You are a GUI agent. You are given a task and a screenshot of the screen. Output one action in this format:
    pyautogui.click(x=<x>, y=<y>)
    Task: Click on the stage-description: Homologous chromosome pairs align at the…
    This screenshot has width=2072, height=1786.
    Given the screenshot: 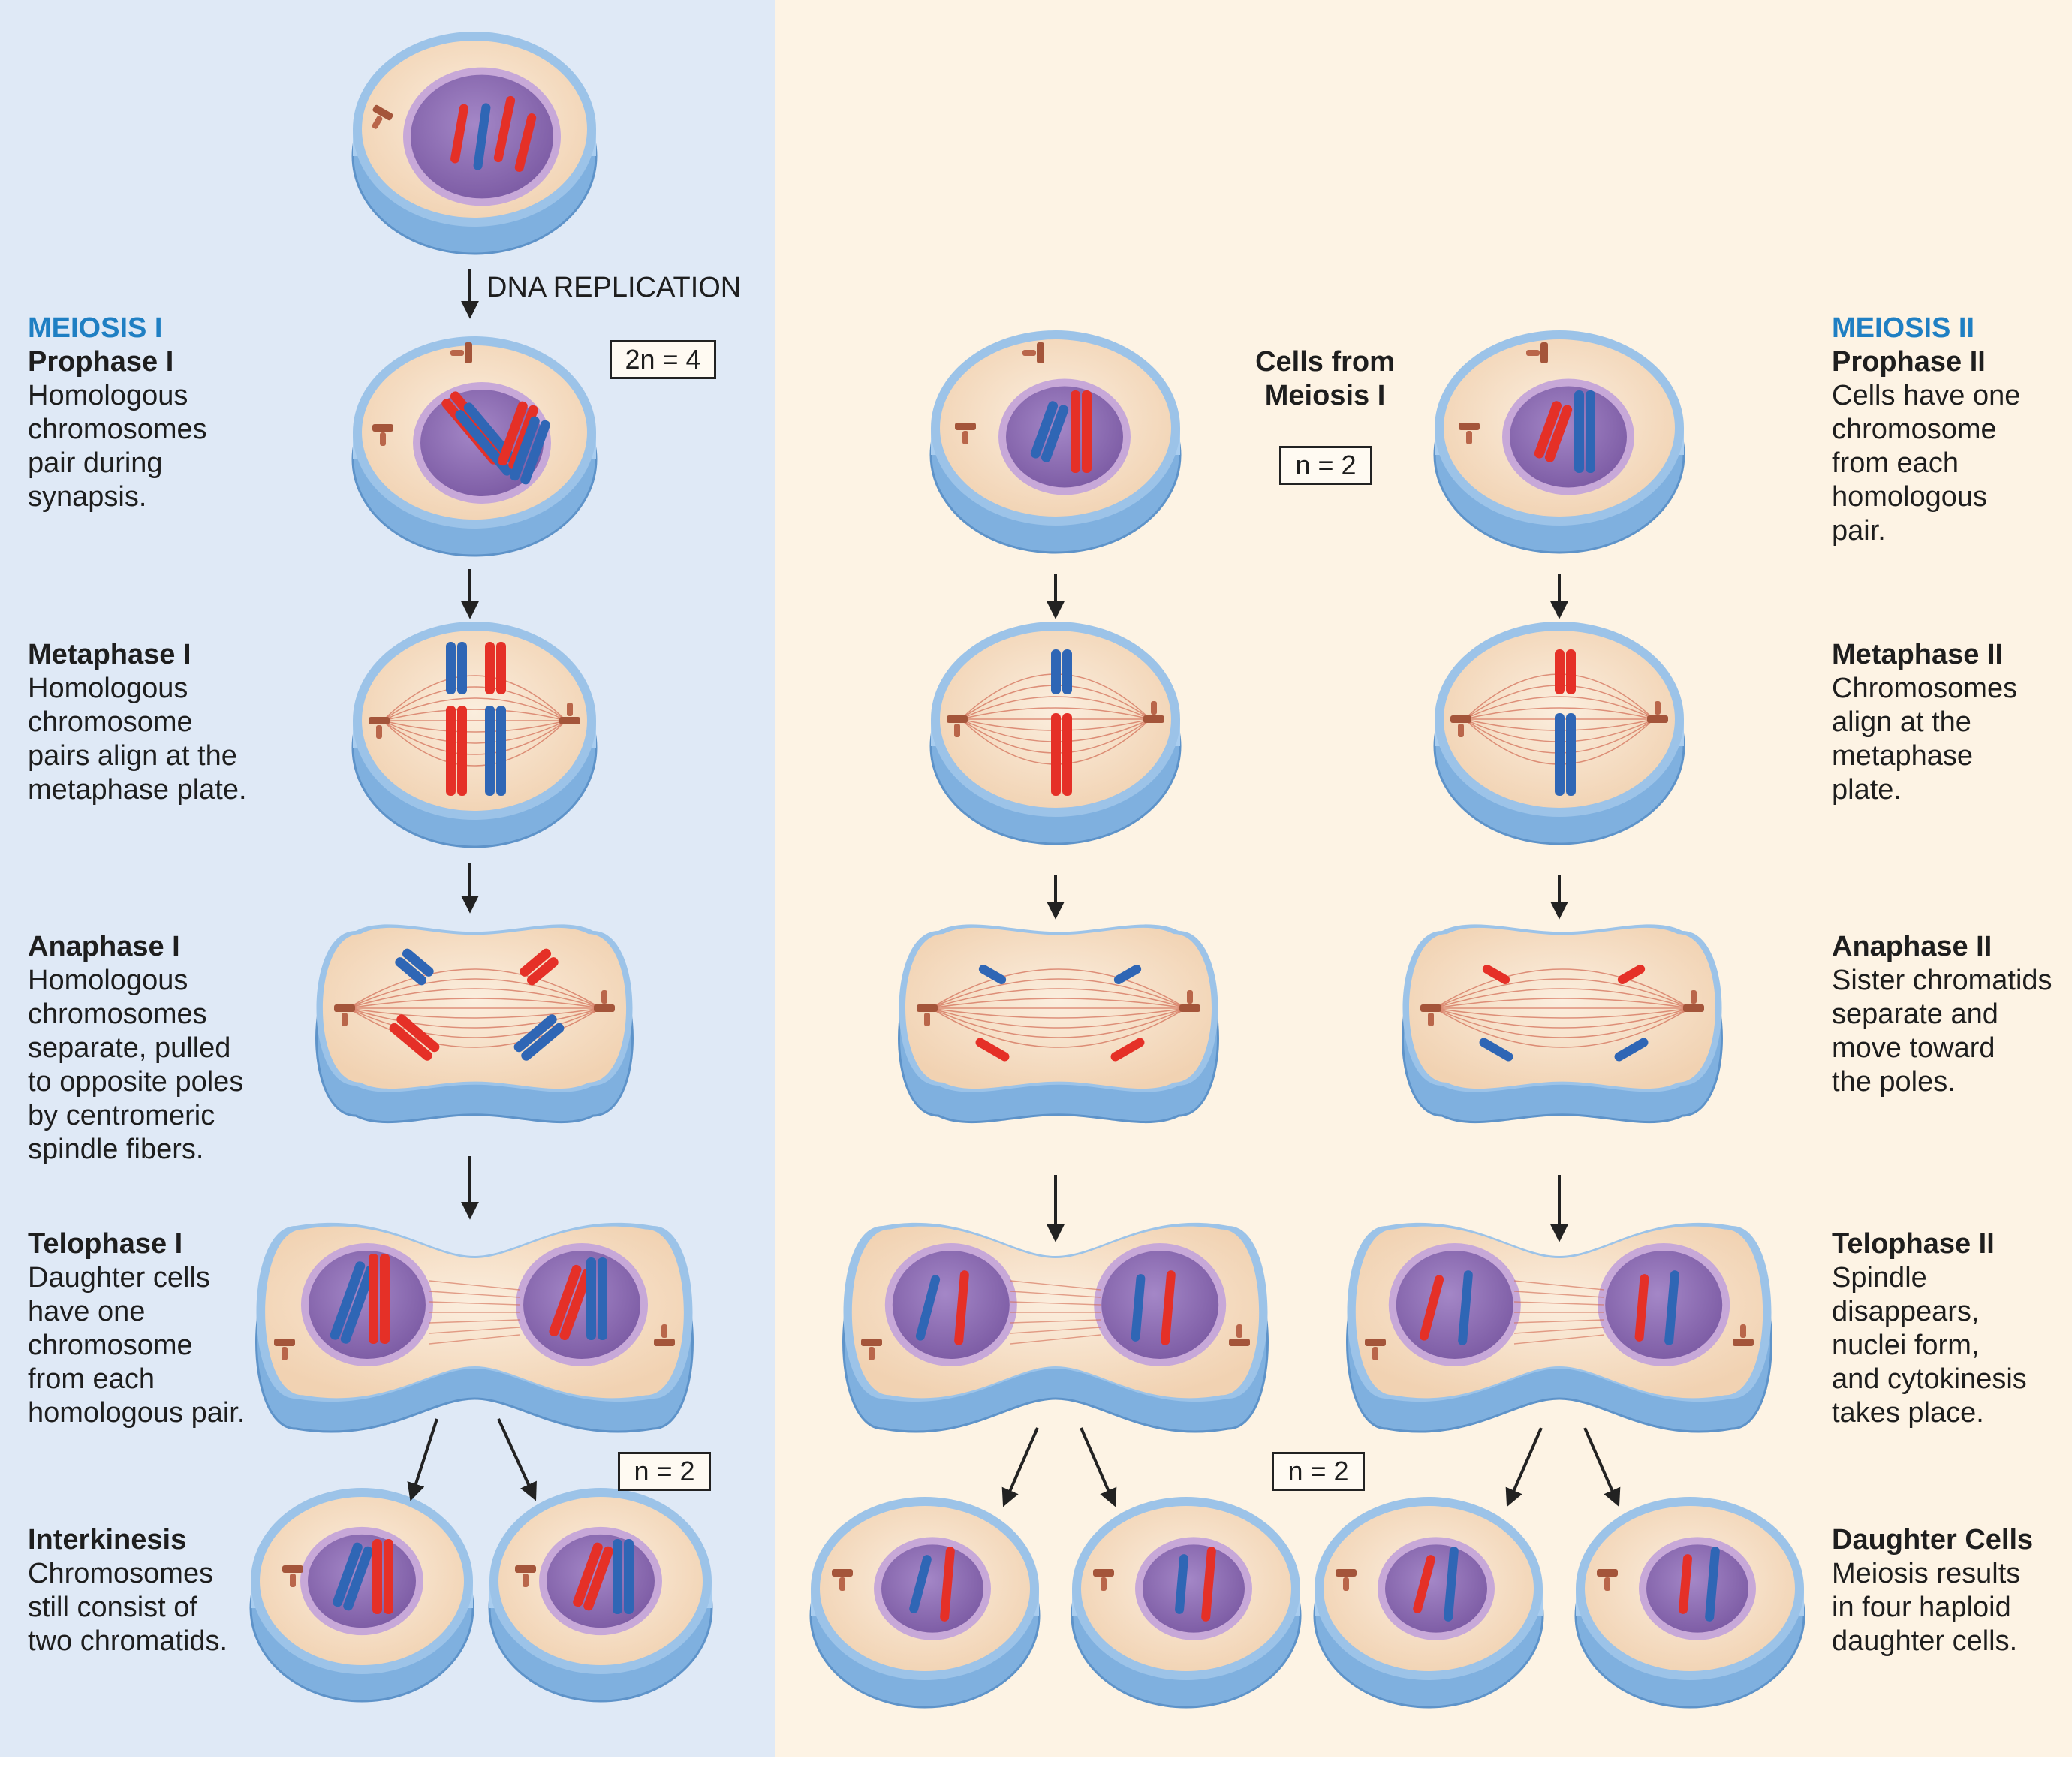 What is the action you would take?
    pyautogui.click(x=137, y=740)
    